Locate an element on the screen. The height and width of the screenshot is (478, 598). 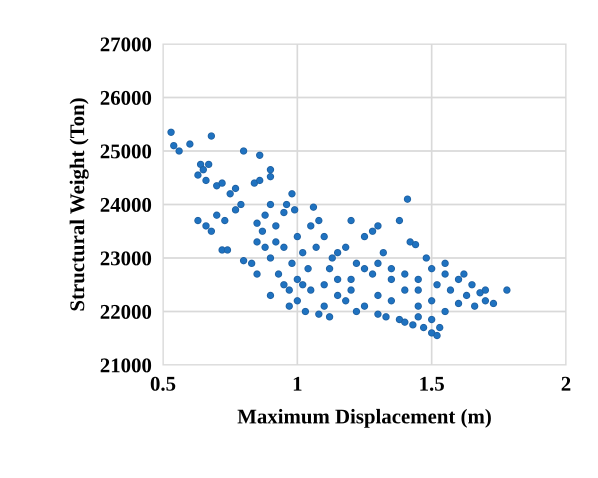
x-tick-label: 0.5 is located at coordinates (163, 383).